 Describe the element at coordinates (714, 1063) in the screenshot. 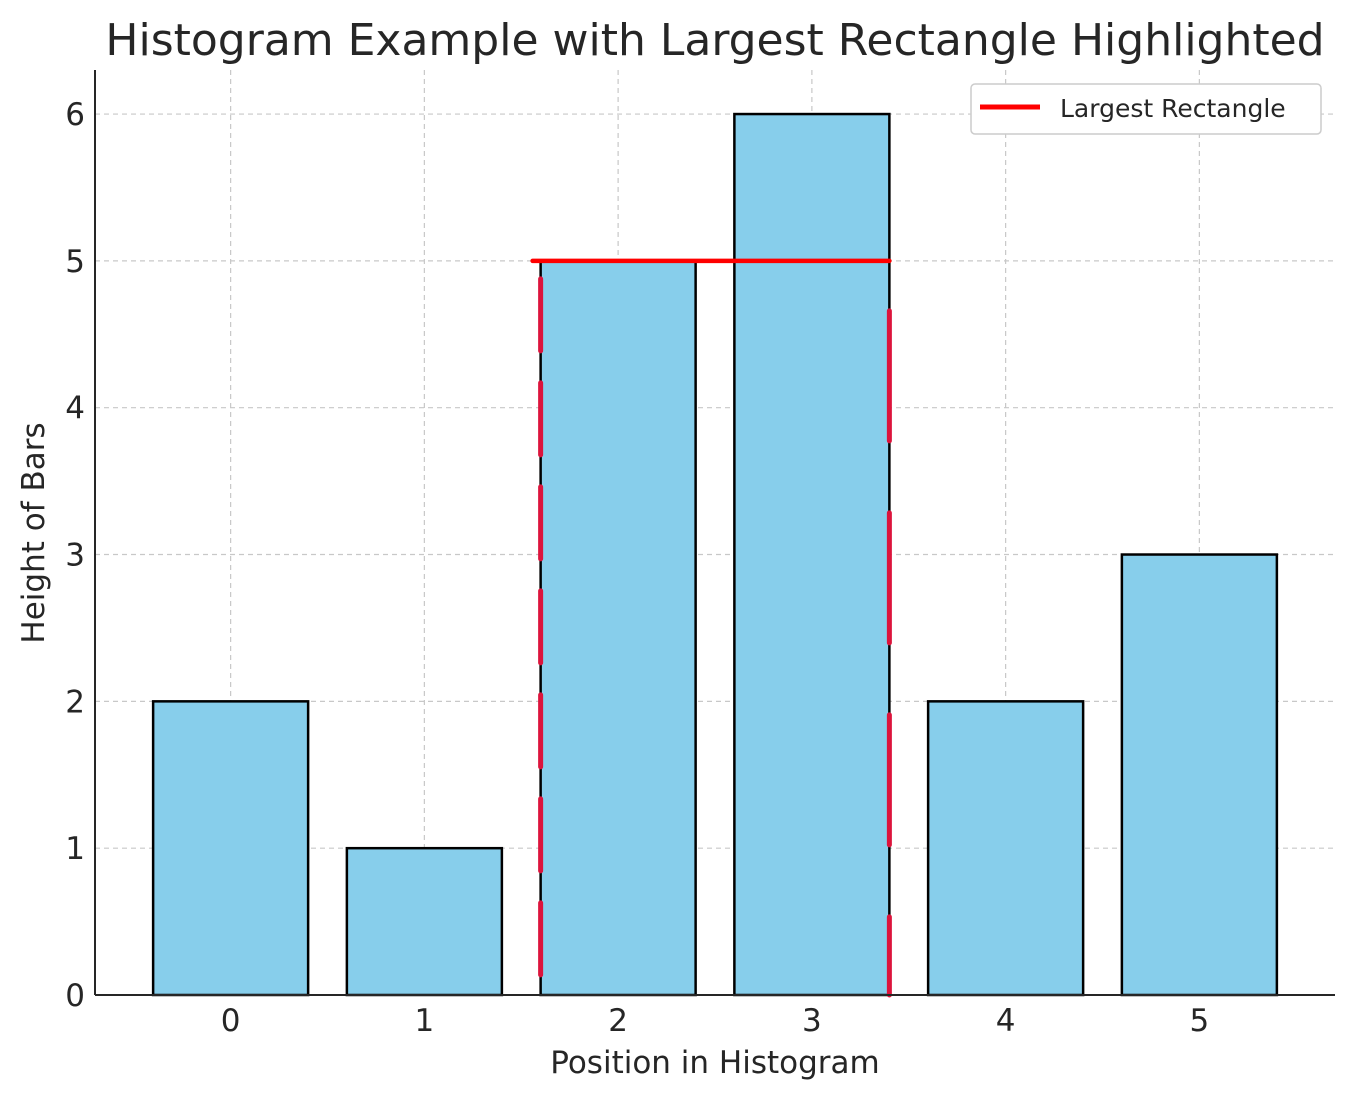

I see `x-axis-label: Position in Histogram` at that location.